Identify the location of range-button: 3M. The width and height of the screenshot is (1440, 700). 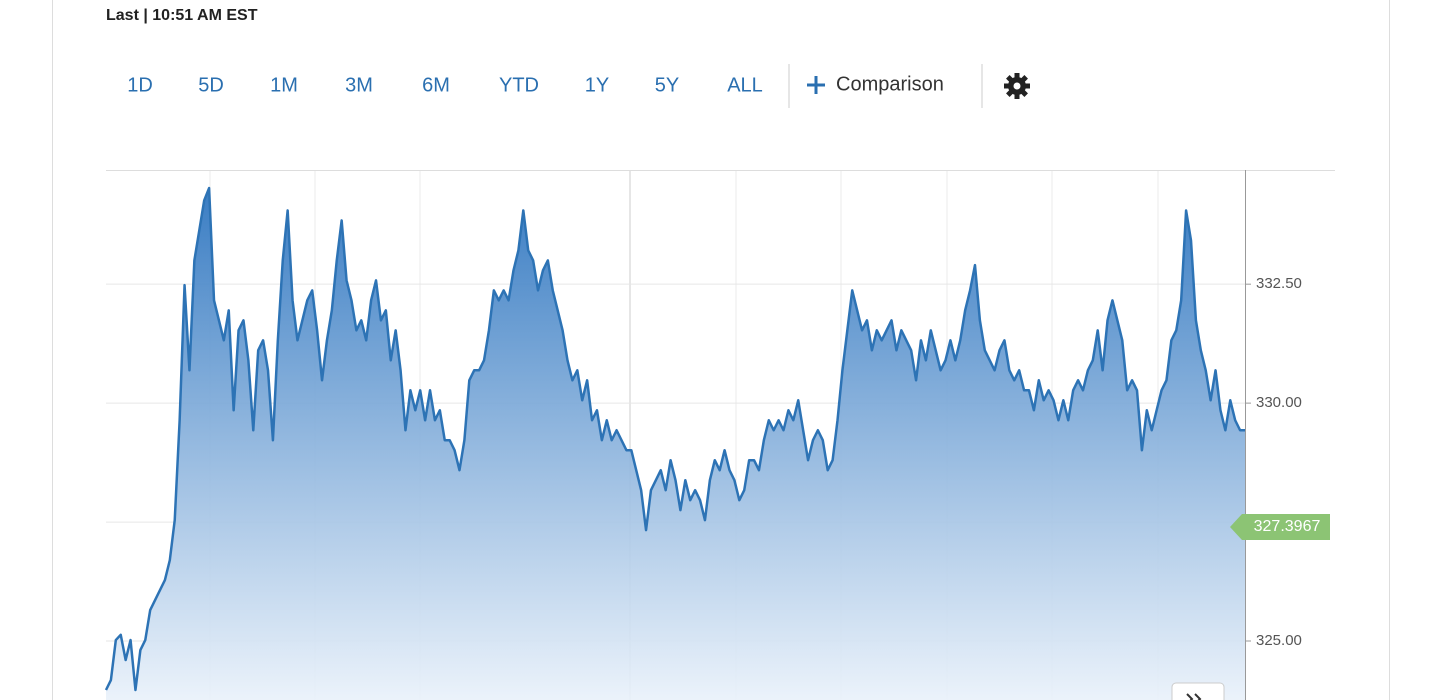
(359, 85).